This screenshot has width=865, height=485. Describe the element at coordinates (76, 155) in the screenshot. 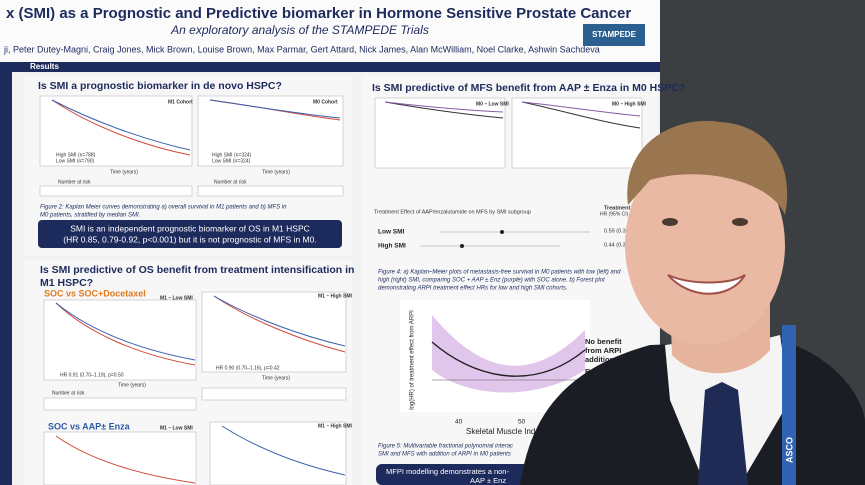

I see `legend: High SMI (n=788)` at that location.